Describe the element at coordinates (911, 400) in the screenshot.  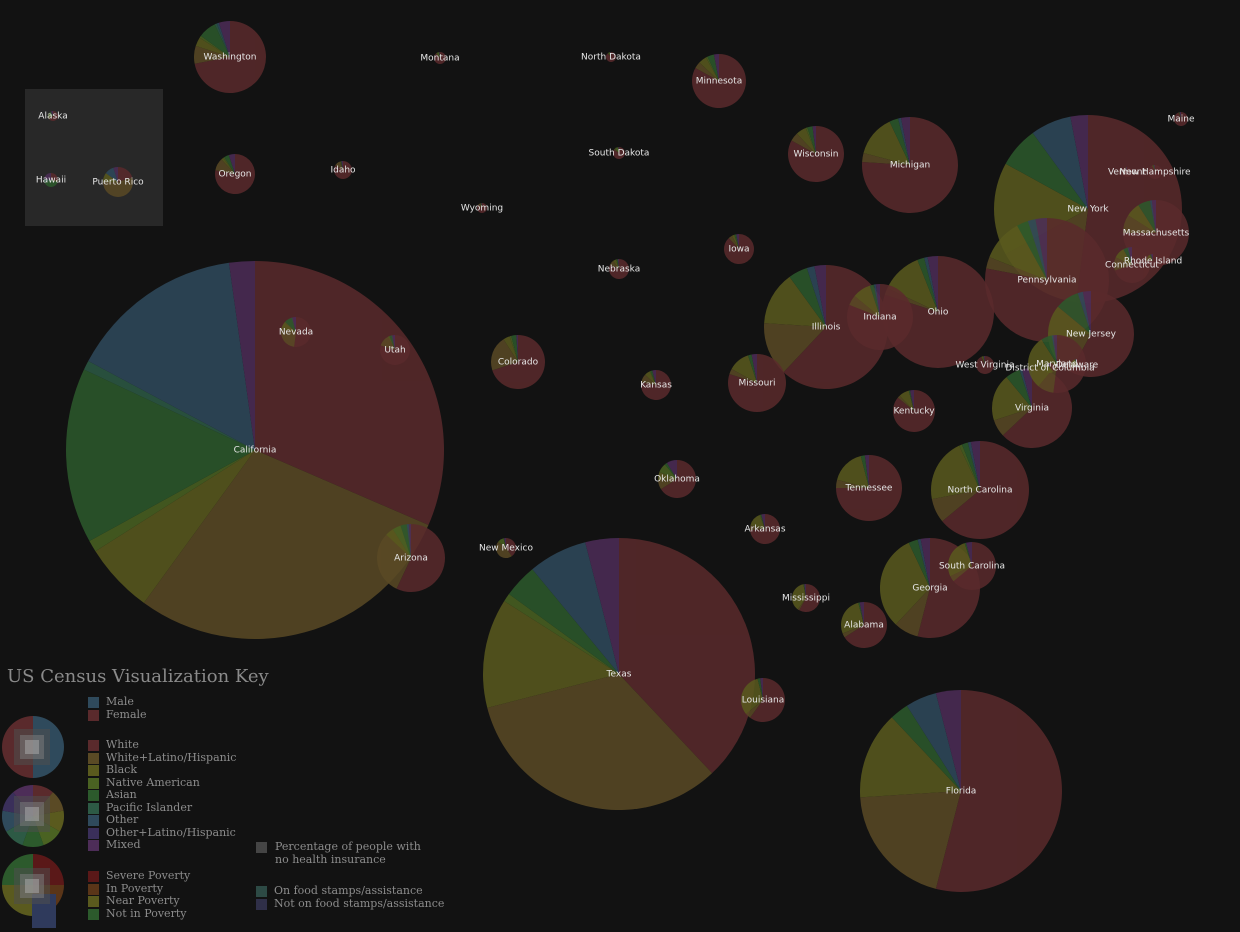
I see `slice-kentucky-asian` at that location.